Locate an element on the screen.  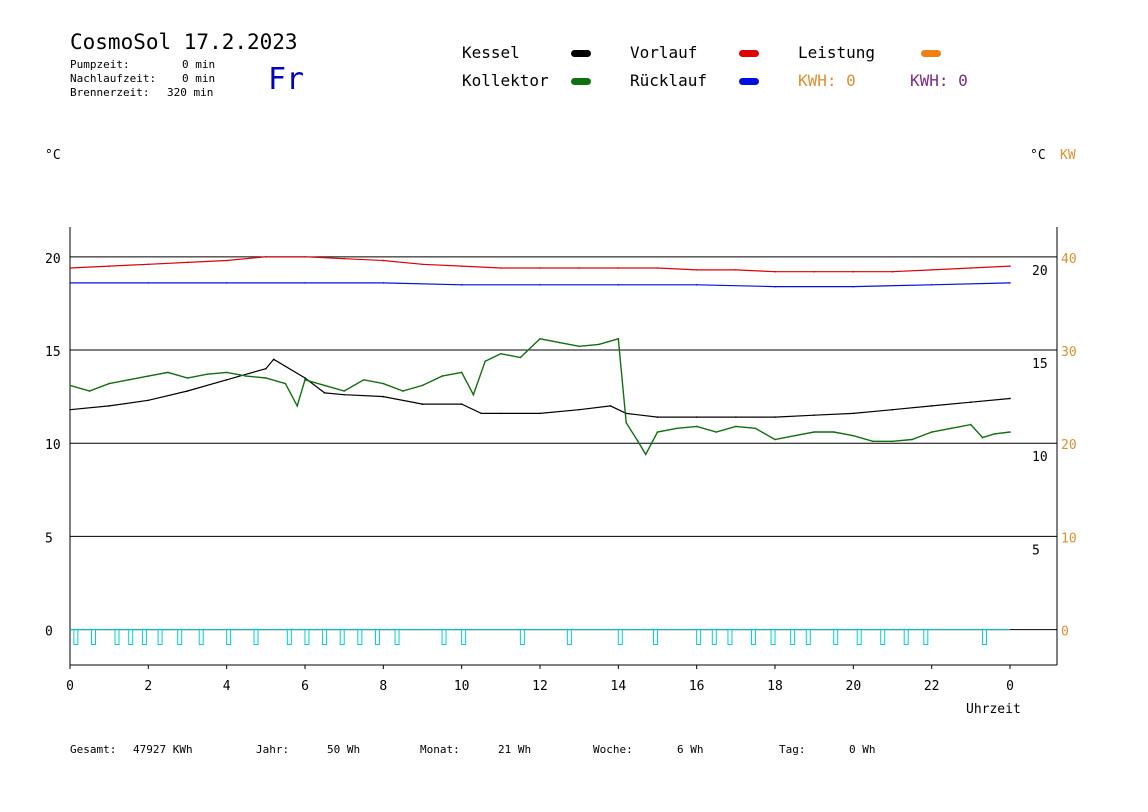
weekday-label: Fr is located at coordinates (286, 79).